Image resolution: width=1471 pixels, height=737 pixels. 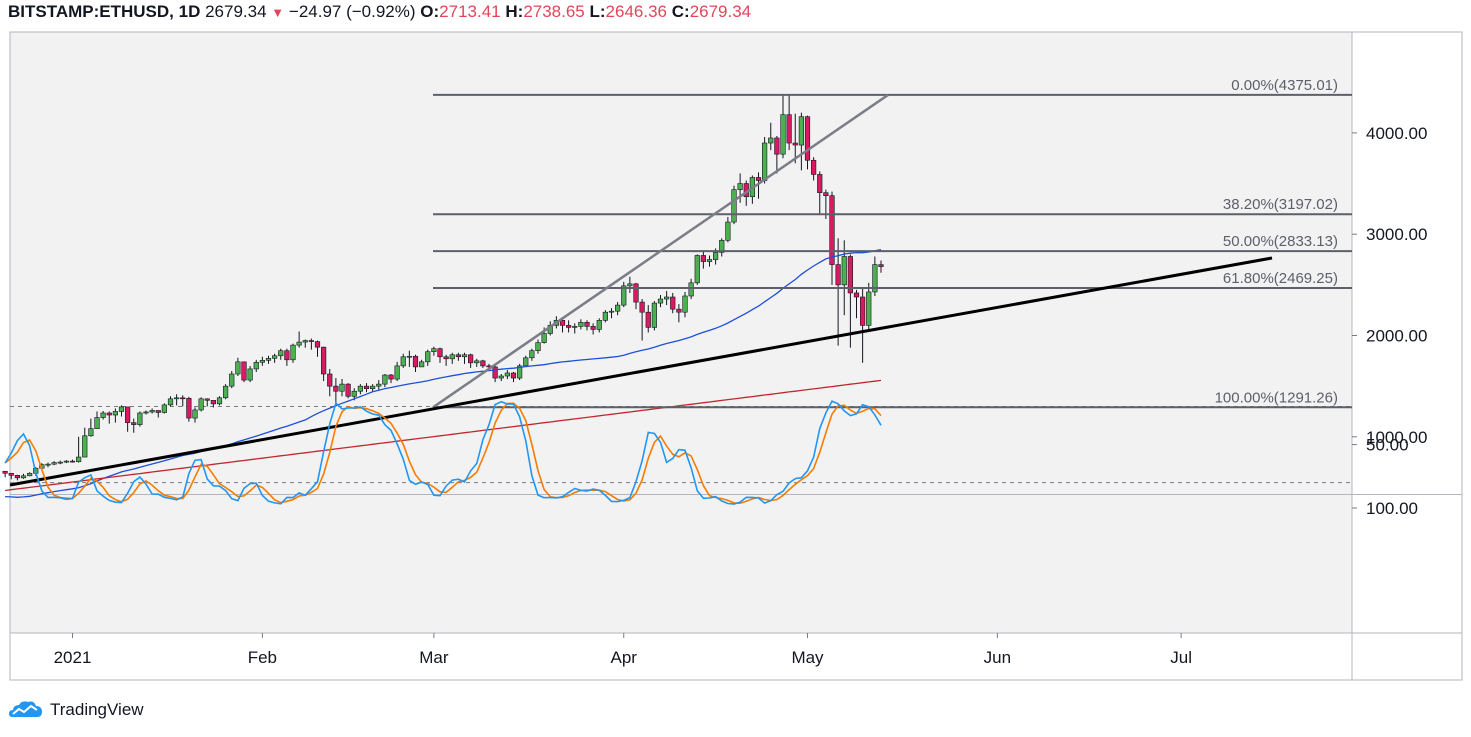 I want to click on high-label: H:, so click(x=514, y=11).